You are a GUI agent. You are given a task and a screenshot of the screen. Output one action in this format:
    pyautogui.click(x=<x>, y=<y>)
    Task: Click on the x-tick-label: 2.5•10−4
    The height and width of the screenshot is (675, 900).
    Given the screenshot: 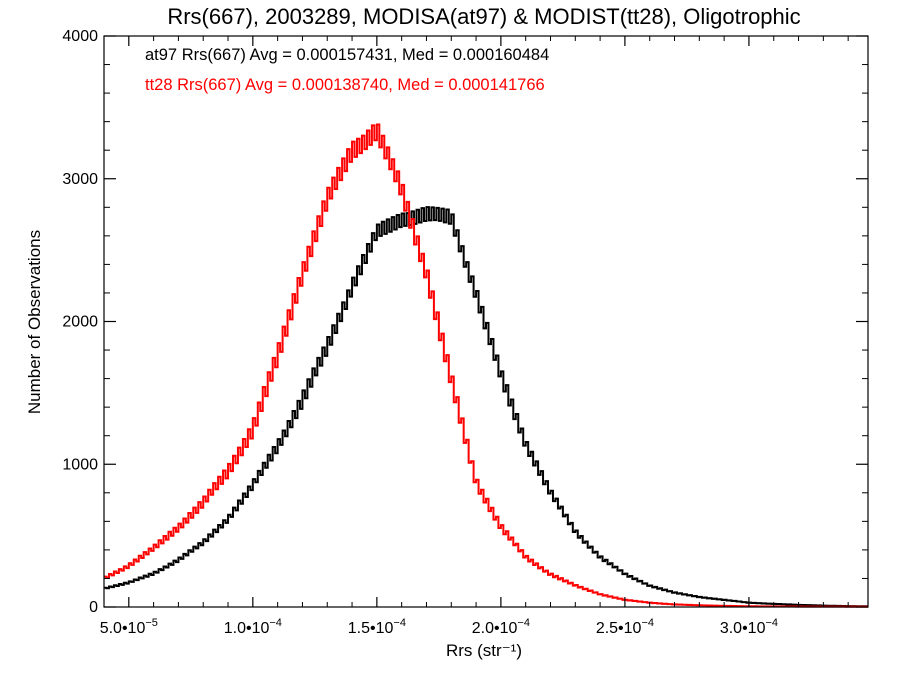 What is the action you would take?
    pyautogui.click(x=625, y=627)
    